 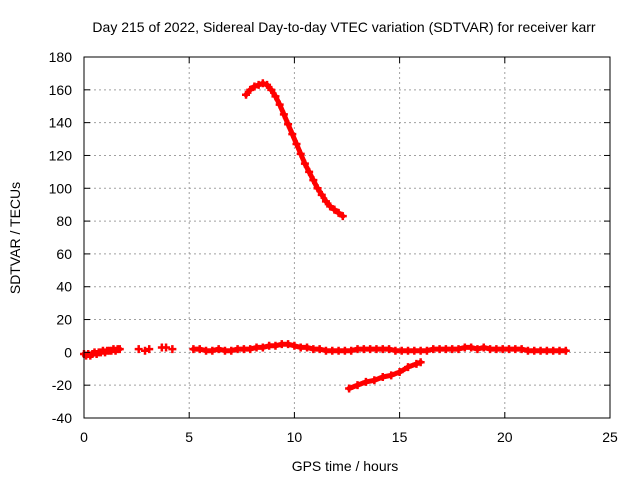 What do you see at coordinates (400, 437) in the screenshot?
I see `x-tick-label: 15` at bounding box center [400, 437].